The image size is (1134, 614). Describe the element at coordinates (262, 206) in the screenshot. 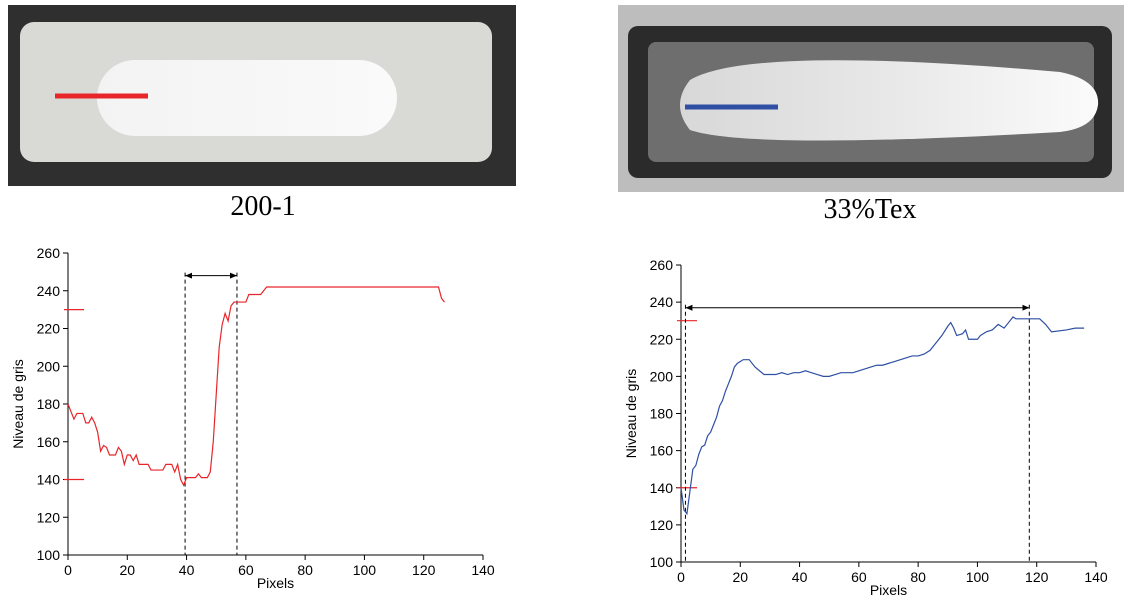

I see `caption: 200-1` at that location.